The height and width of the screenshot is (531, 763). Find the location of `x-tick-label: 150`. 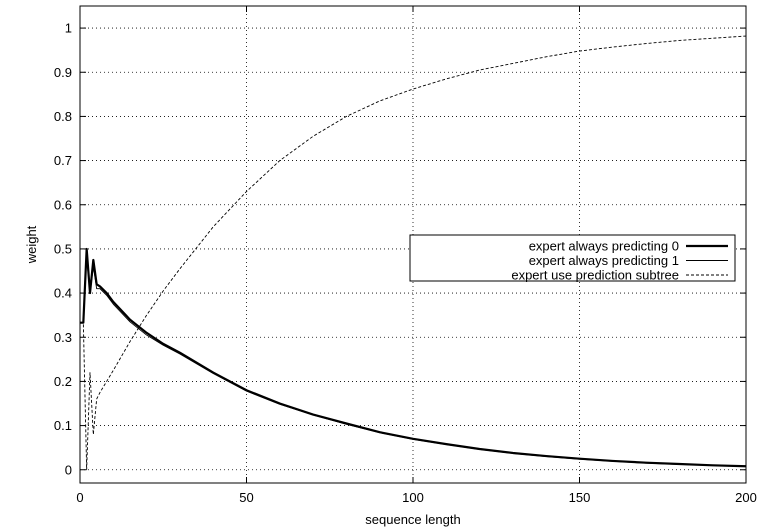

x-tick-label: 150 is located at coordinates (580, 497).